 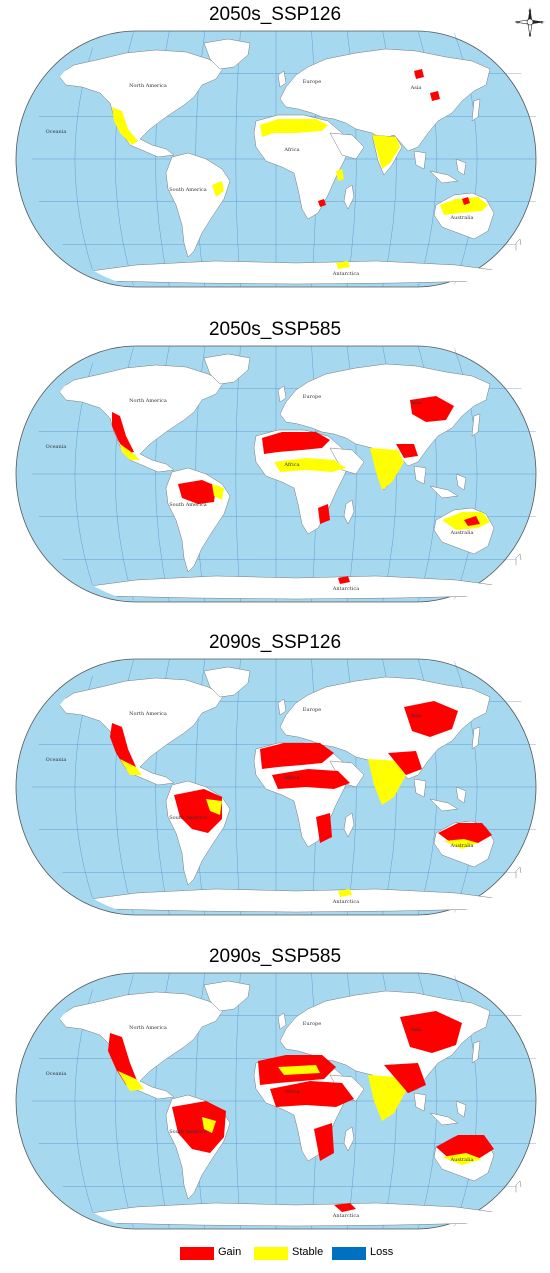 I want to click on panel-title: 2050s_SSP126, so click(x=275, y=14).